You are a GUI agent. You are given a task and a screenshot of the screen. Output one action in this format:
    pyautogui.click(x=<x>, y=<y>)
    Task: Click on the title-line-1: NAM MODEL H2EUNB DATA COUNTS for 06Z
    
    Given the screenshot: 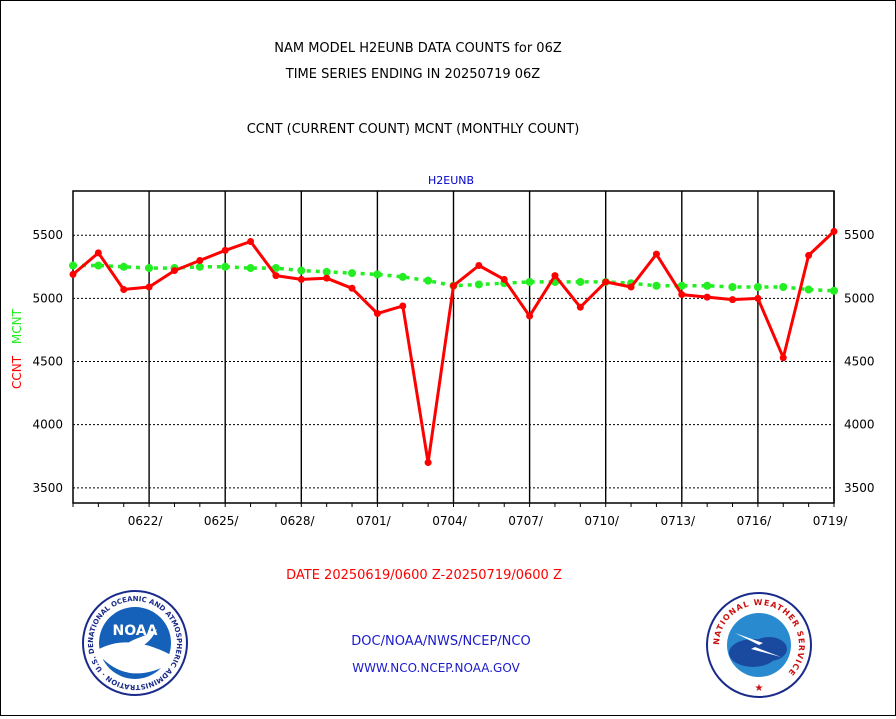 What is the action you would take?
    pyautogui.click(x=418, y=48)
    